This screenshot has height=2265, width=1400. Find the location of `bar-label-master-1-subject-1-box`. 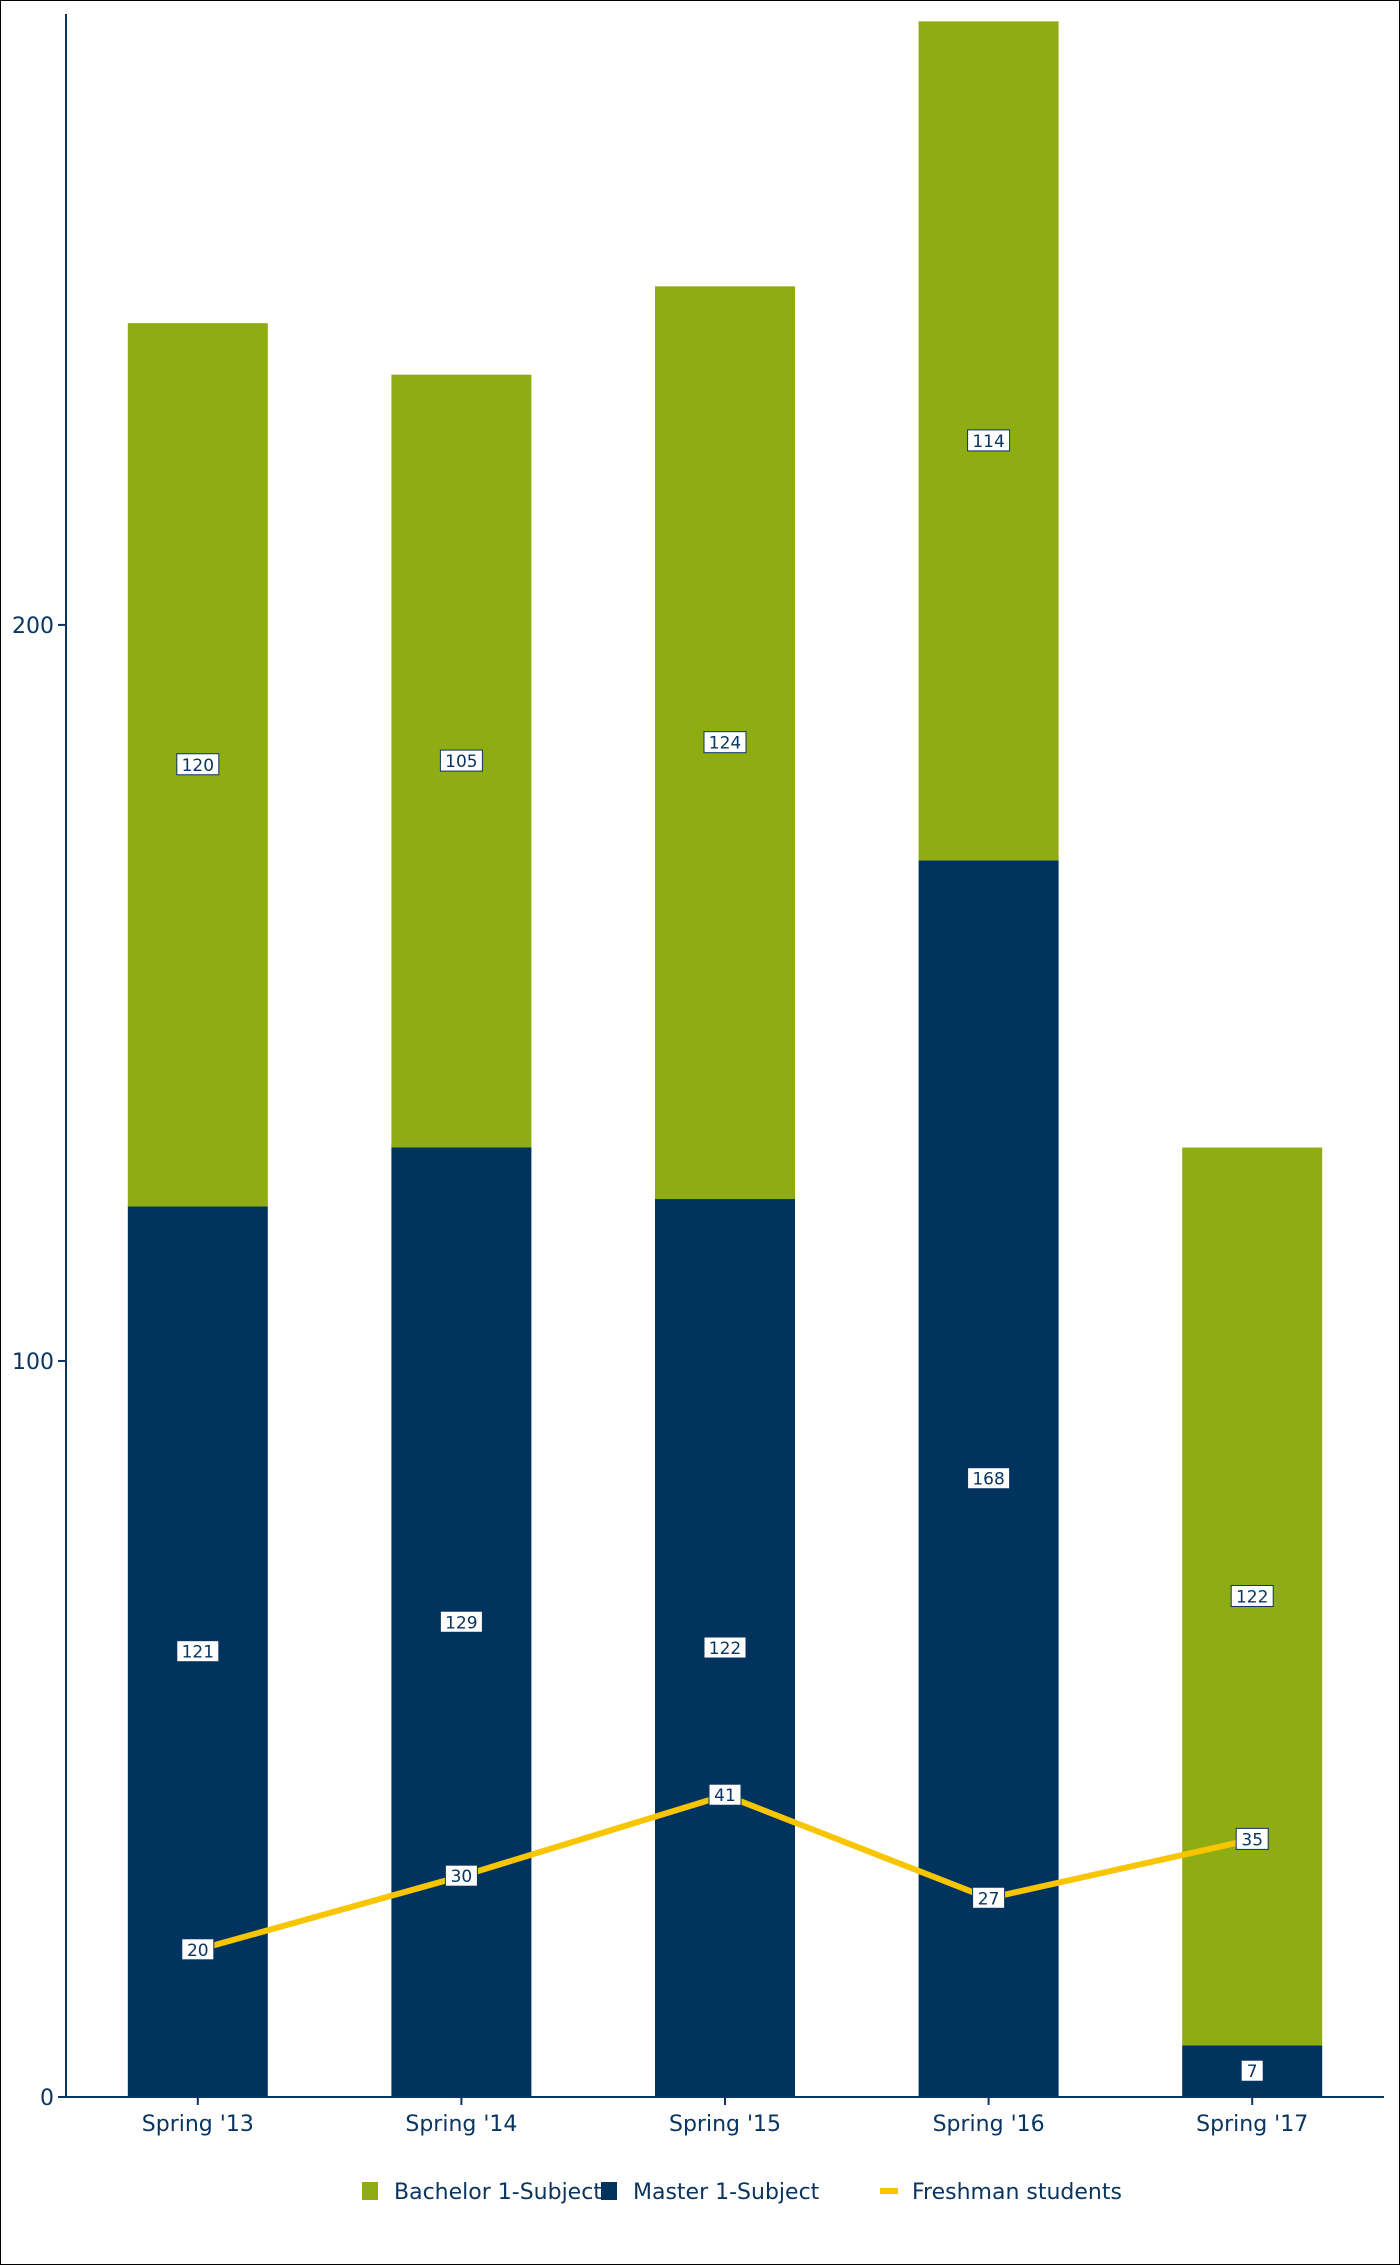

bar-label-master-1-subject-1-box is located at coordinates (461, 1621).